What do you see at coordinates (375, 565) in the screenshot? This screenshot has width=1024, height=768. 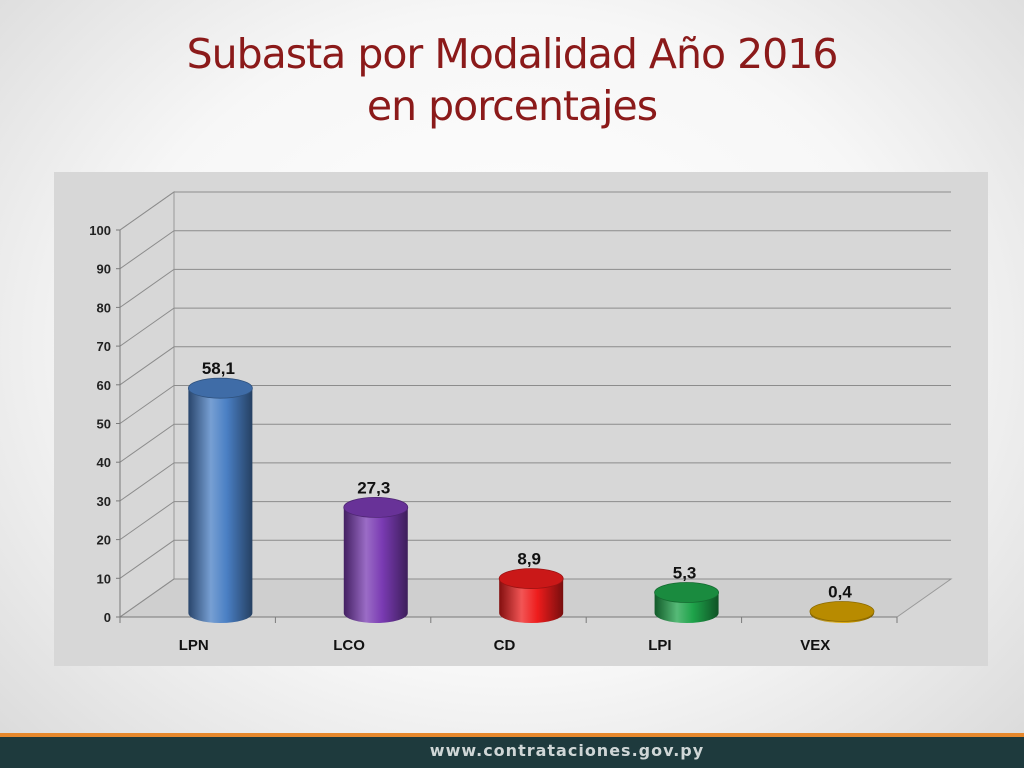 I see `bar-lco` at bounding box center [375, 565].